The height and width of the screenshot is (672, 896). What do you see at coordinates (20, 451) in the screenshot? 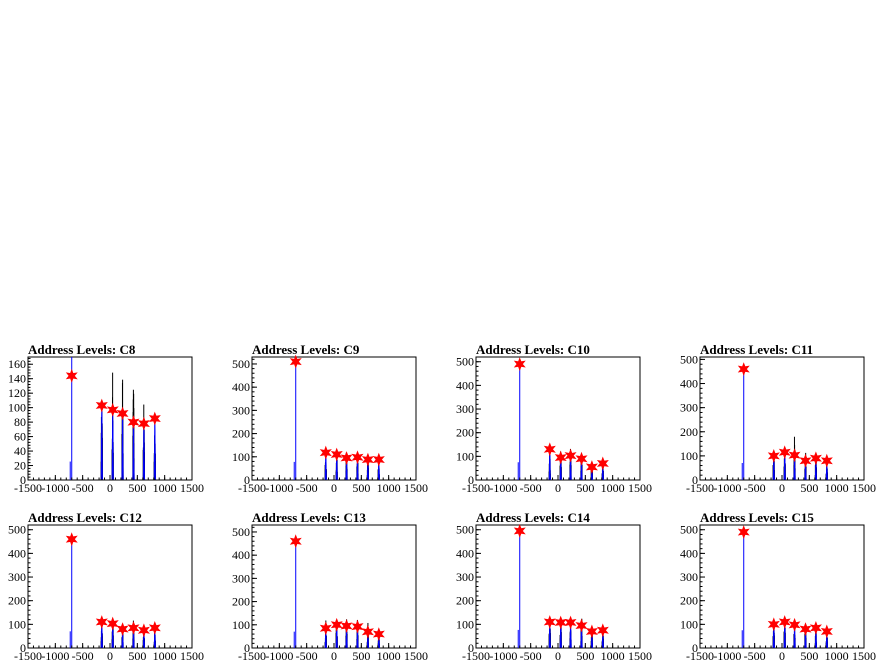
I see `y-tick-label: 40` at bounding box center [20, 451].